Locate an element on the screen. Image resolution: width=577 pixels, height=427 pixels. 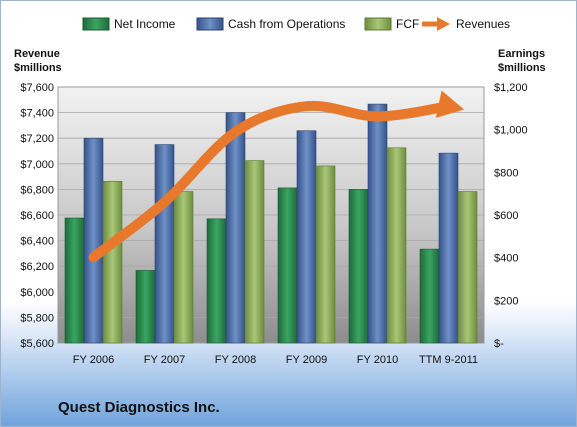
left-axis-tick-label: $7,000 is located at coordinates (37, 165).